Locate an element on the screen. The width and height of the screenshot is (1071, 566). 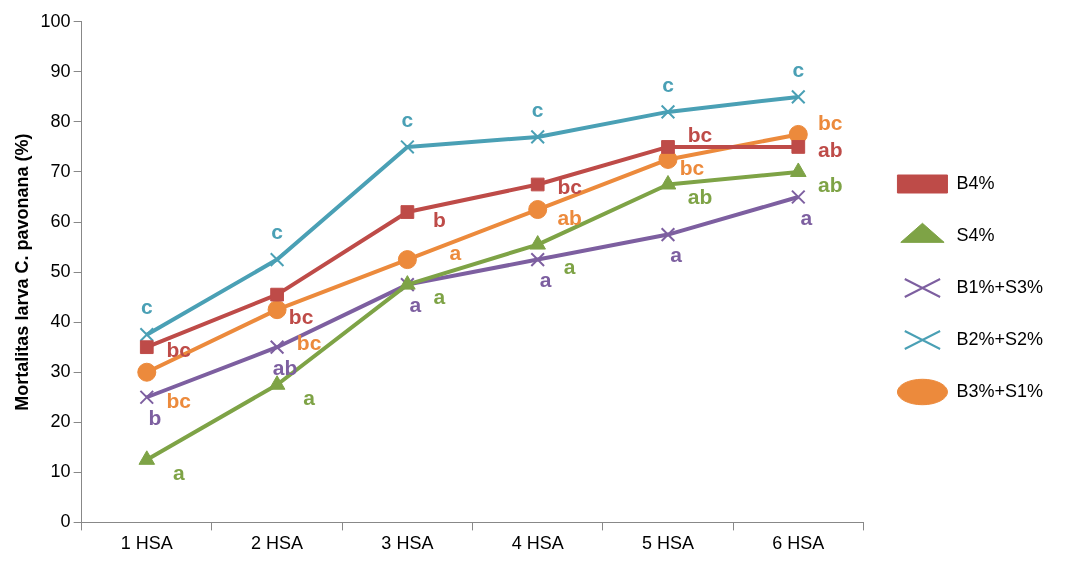
legend-label: S4% is located at coordinates (975, 234).